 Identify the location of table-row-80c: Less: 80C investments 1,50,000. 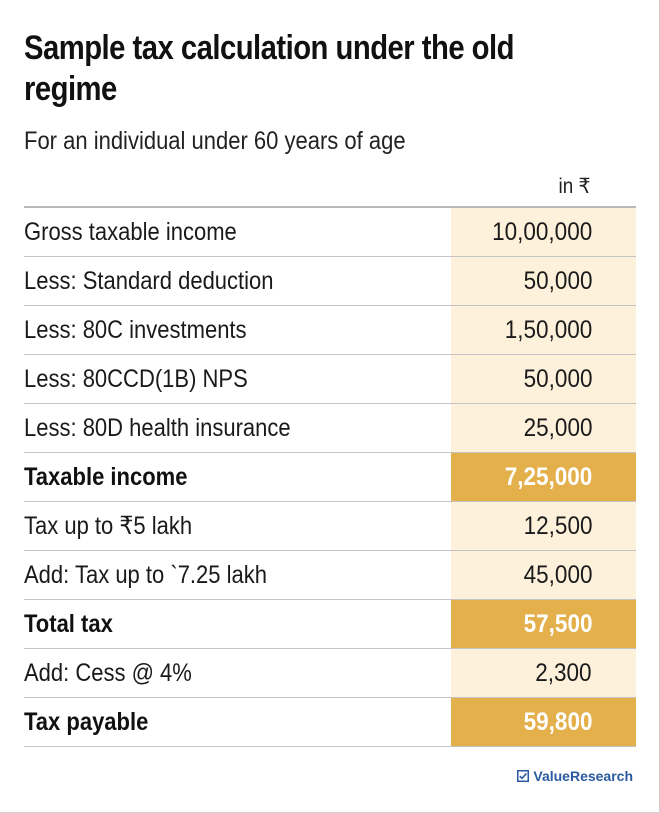
(330, 330).